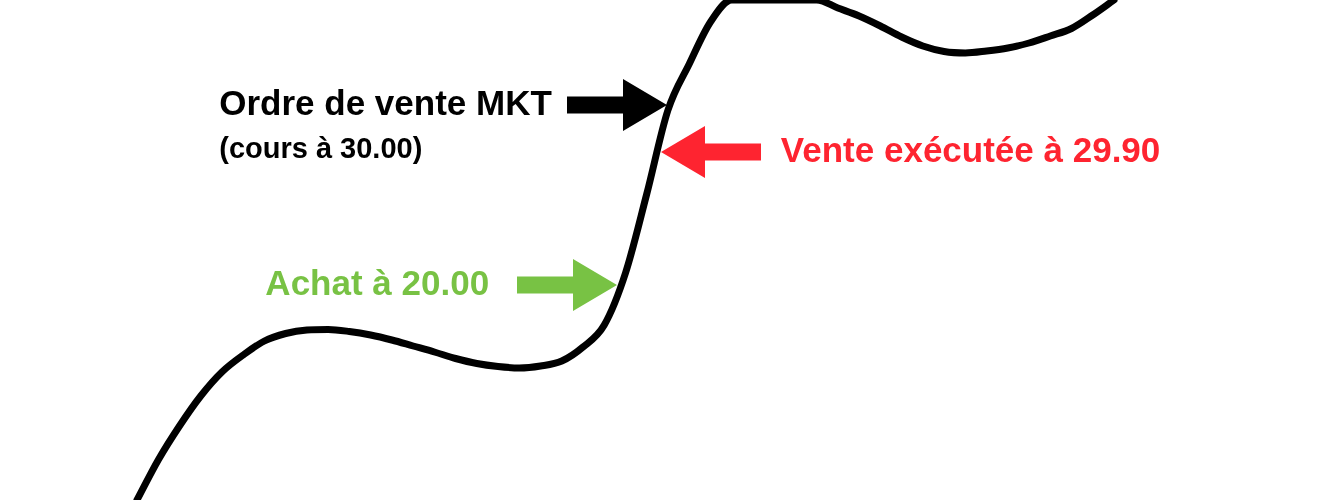  Describe the element at coordinates (321, 148) in the screenshot. I see `annotation: (cours à 30.00)` at that location.